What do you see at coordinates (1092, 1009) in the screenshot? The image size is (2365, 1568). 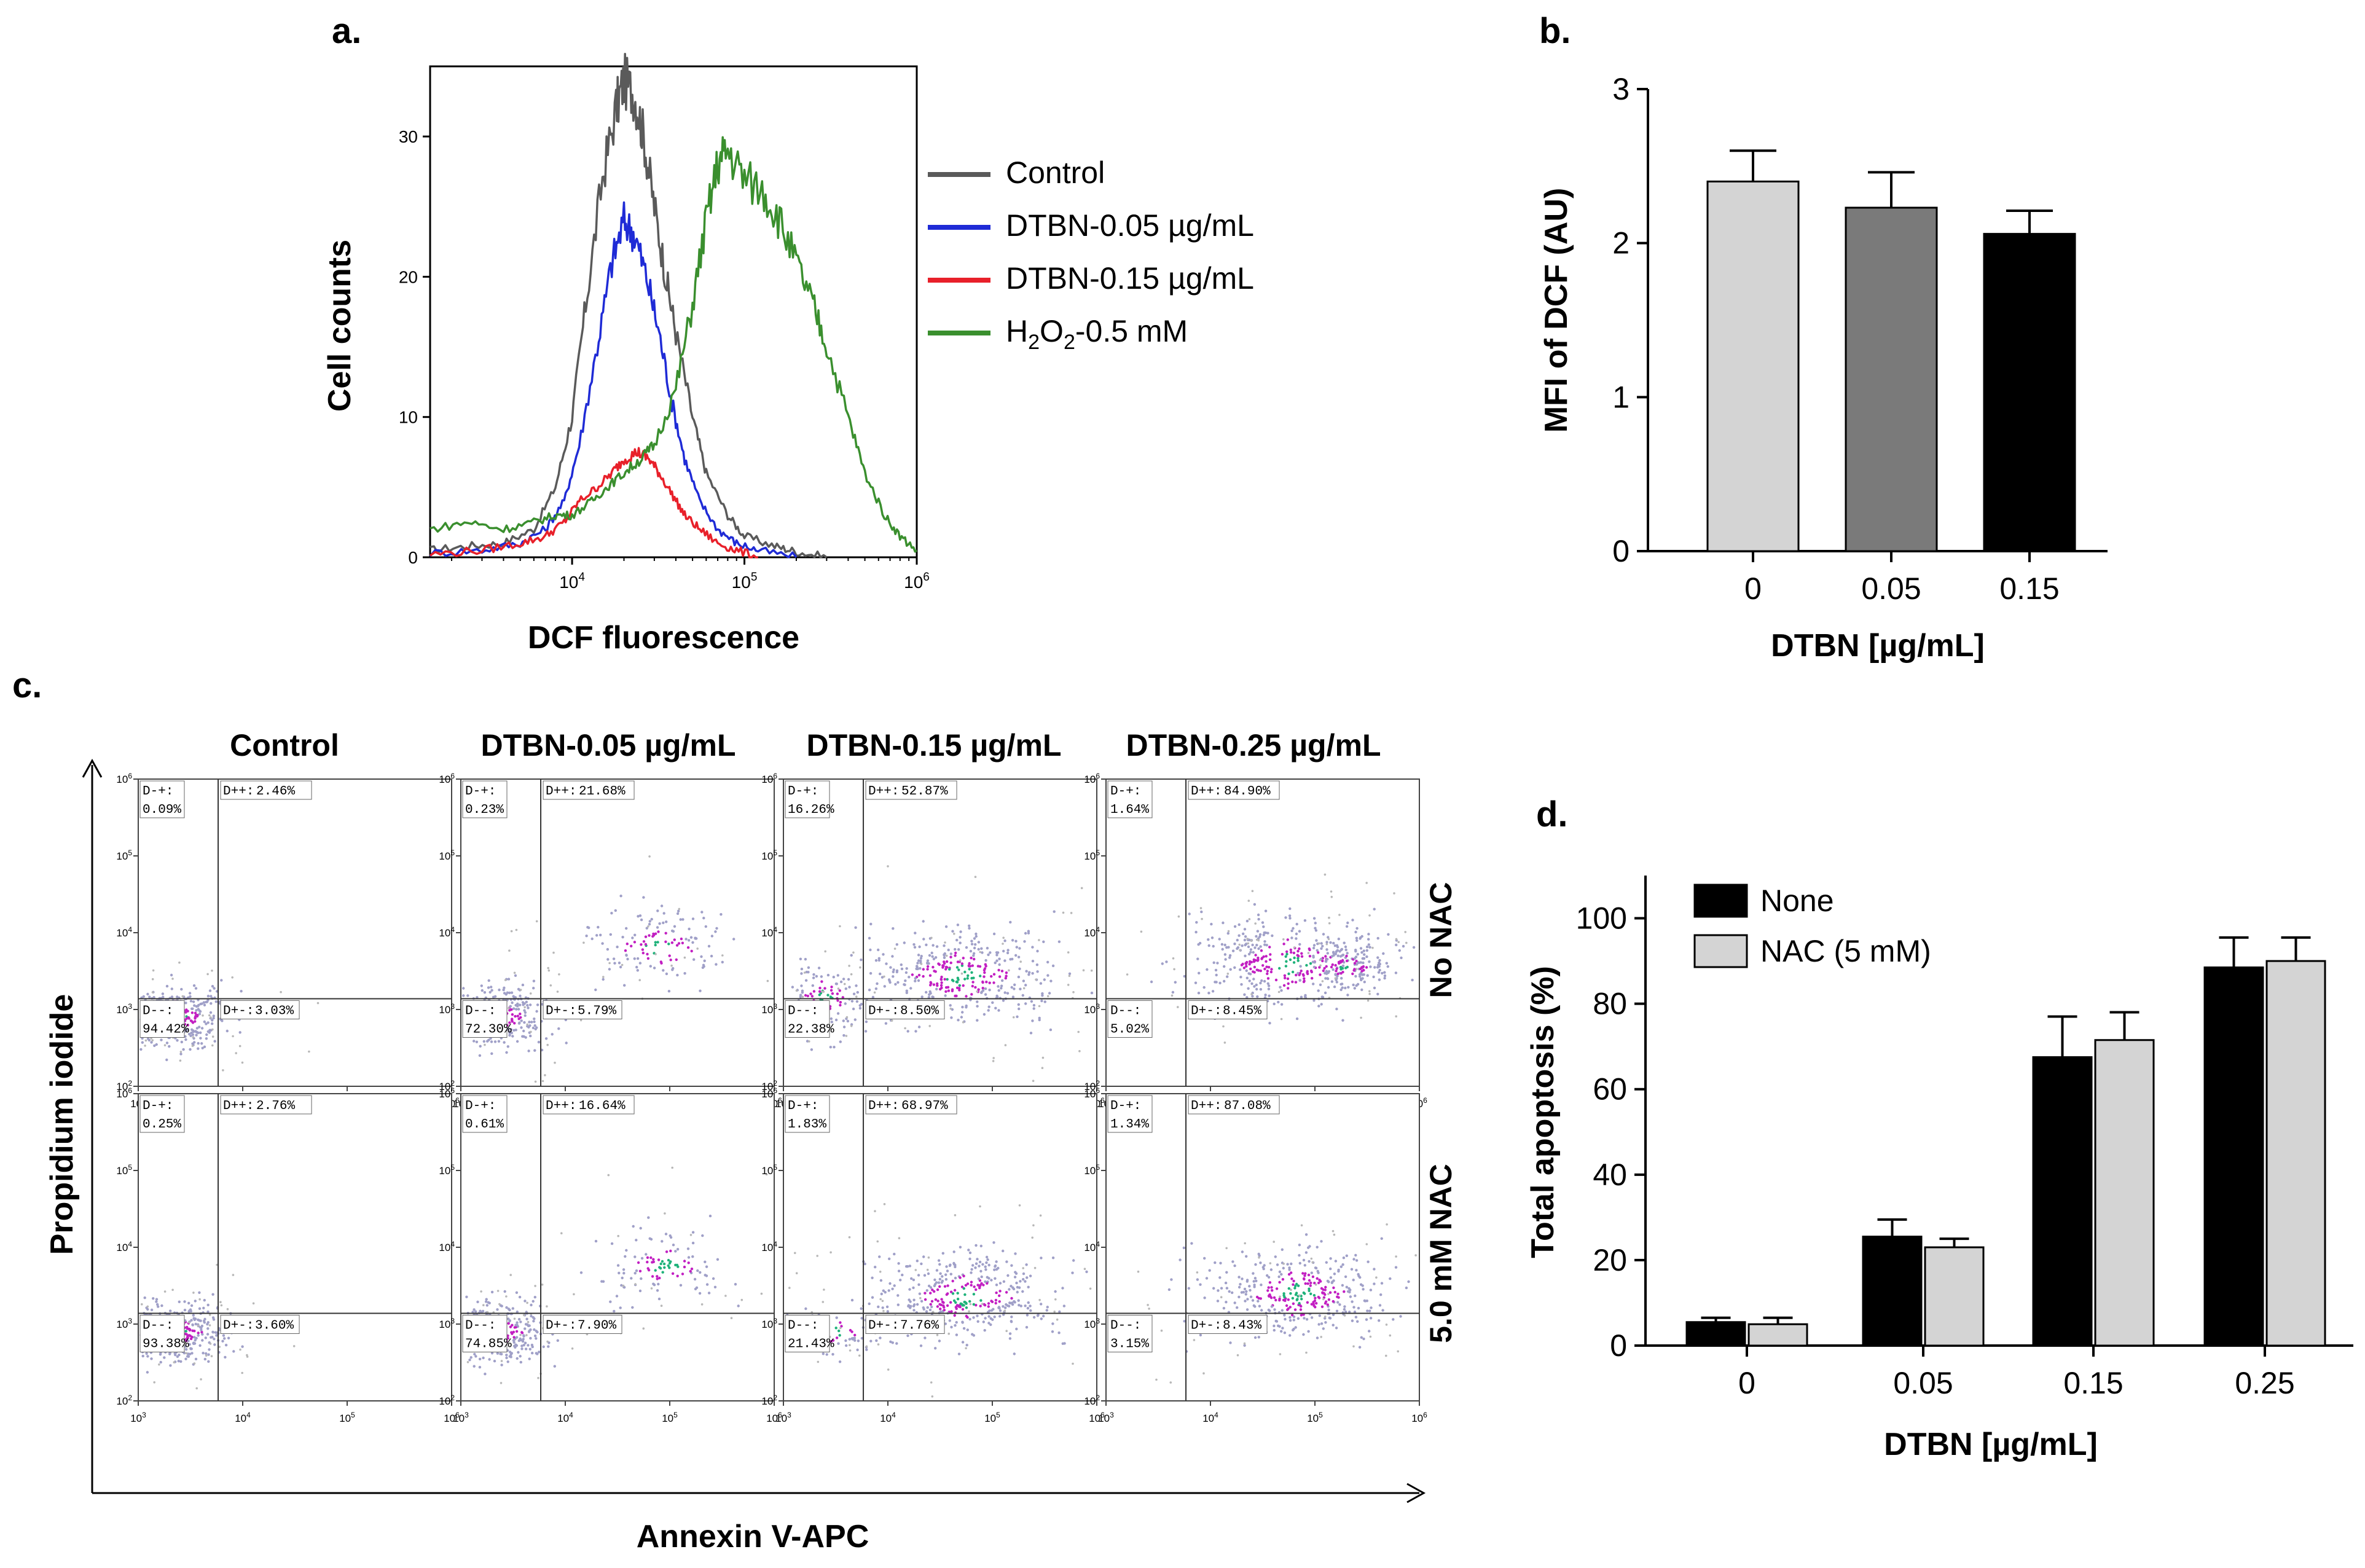 I see `y-tick-label: 10³` at bounding box center [1092, 1009].